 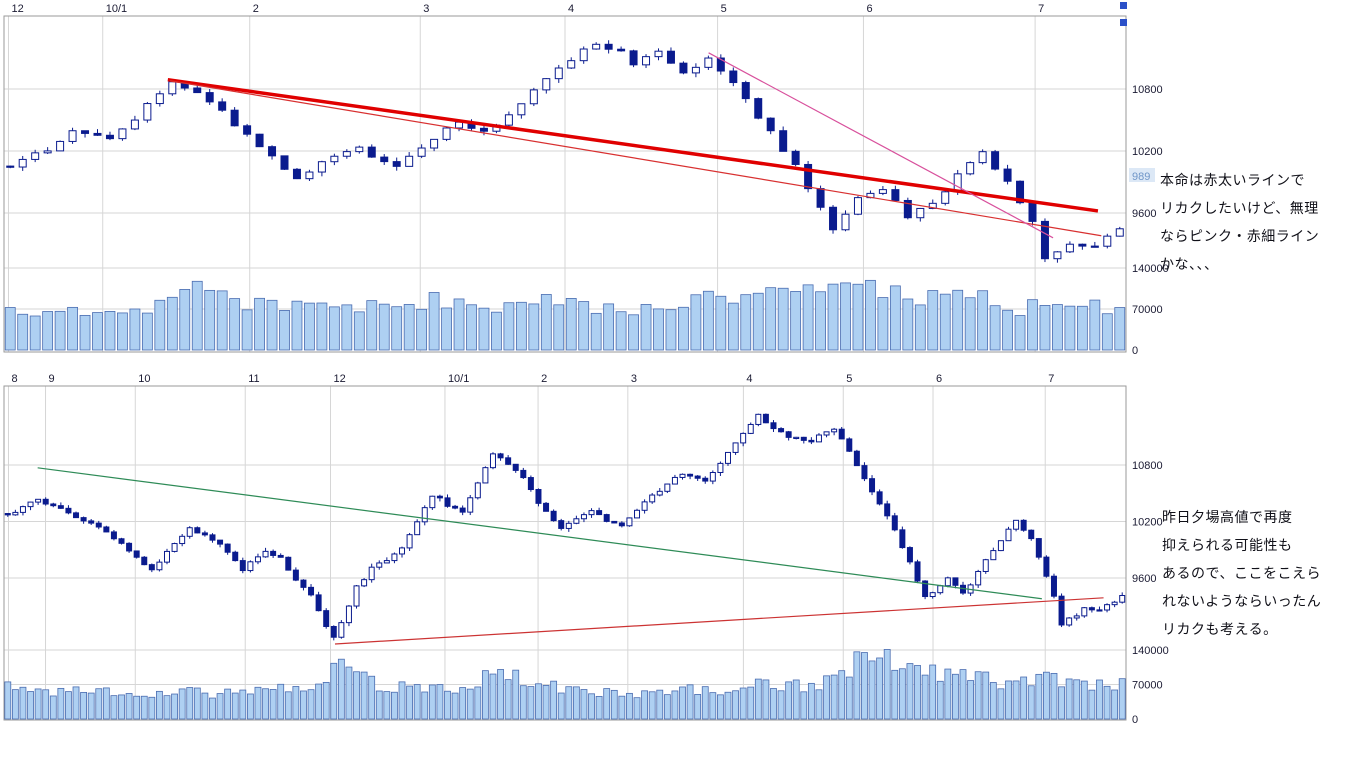 What do you see at coordinates (1240, 236) in the screenshot?
I see `note-line: ならピンク・赤細ライン` at bounding box center [1240, 236].